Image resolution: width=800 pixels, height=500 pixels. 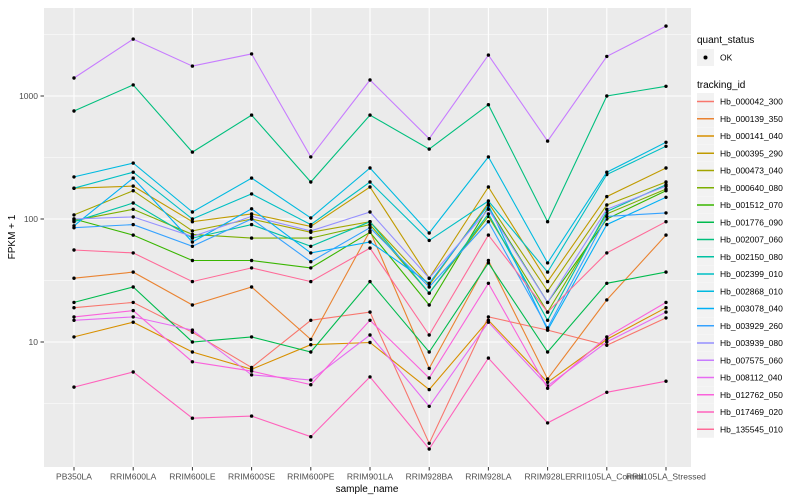 I want to click on x-tick-label: RRIM901LA, so click(x=370, y=477).